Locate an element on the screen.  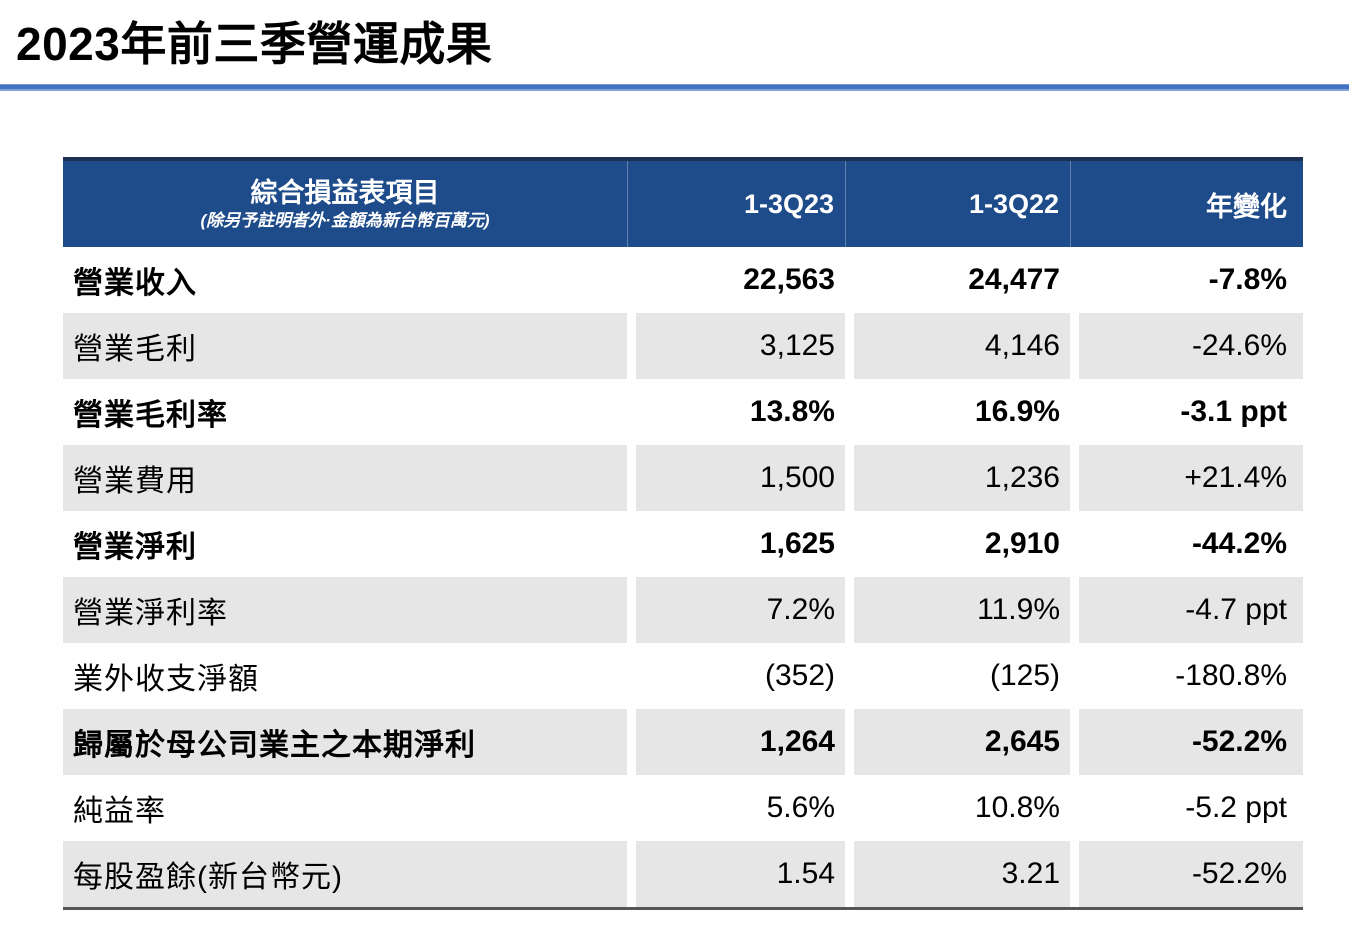
value-yoy: -5.2 ppt is located at coordinates (1186, 808).